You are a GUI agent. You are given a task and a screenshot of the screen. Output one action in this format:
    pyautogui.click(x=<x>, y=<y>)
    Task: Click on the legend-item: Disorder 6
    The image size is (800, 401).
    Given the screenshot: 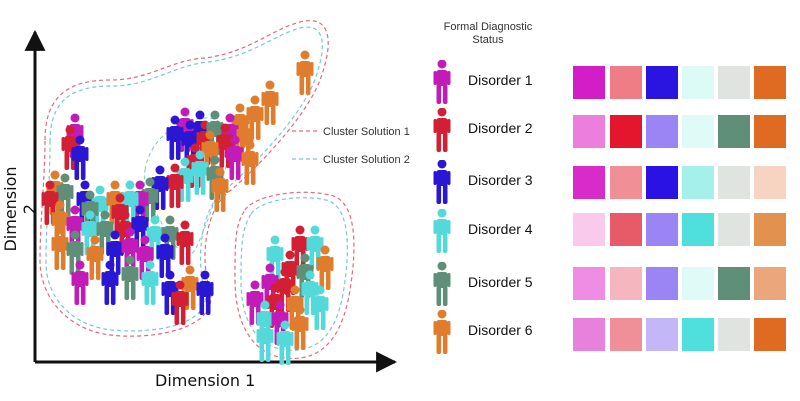 What is the action you would take?
    pyautogui.click(x=490, y=332)
    